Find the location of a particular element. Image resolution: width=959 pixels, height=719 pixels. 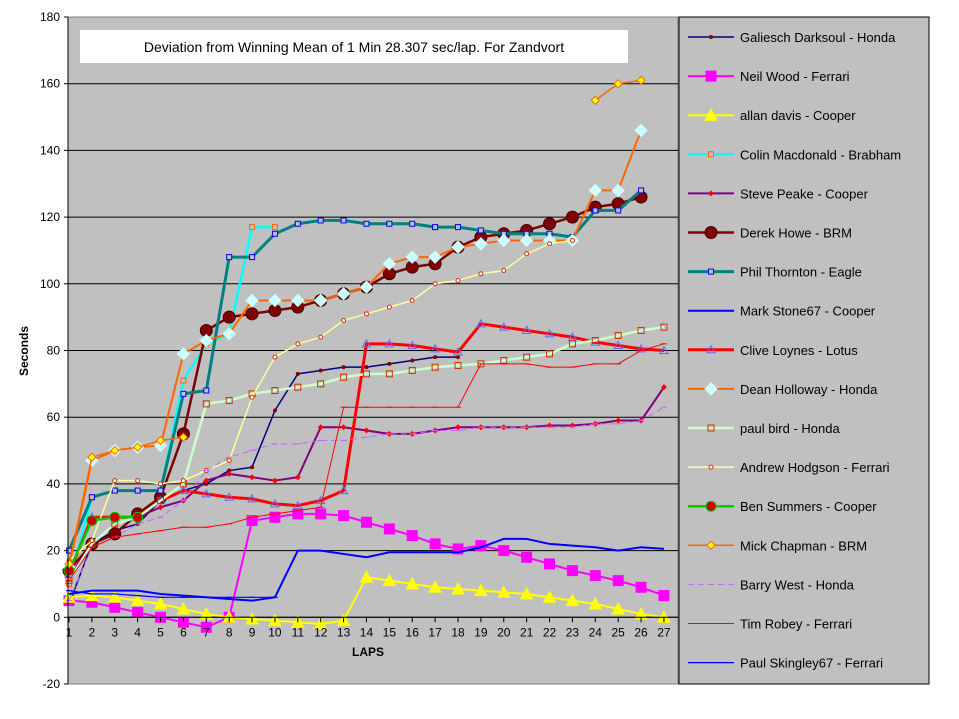

legend-label: Mick Chapman - BRM is located at coordinates (803, 545).